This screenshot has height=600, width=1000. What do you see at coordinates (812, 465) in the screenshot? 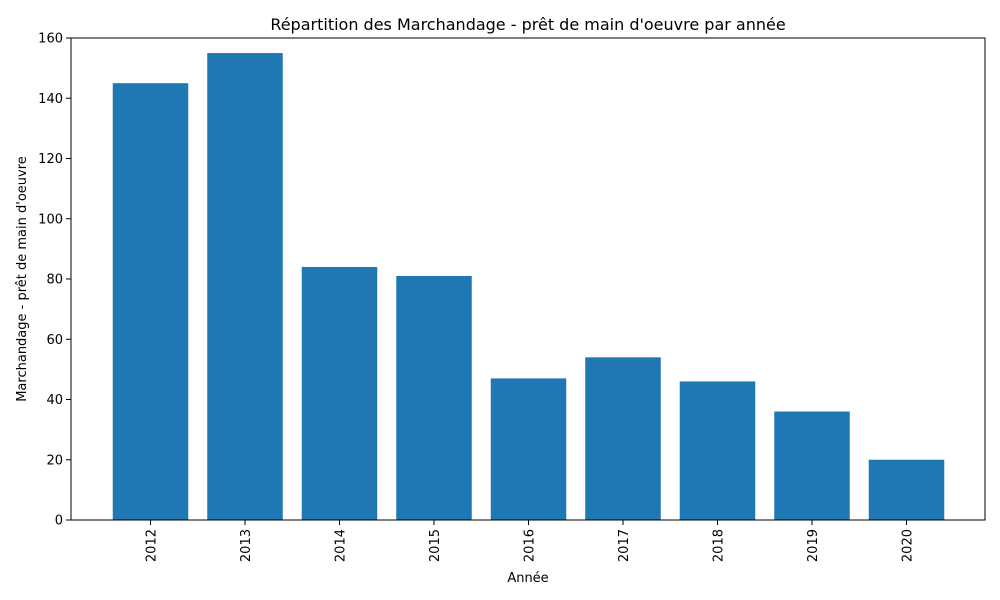
I see `bar-2019` at bounding box center [812, 465].